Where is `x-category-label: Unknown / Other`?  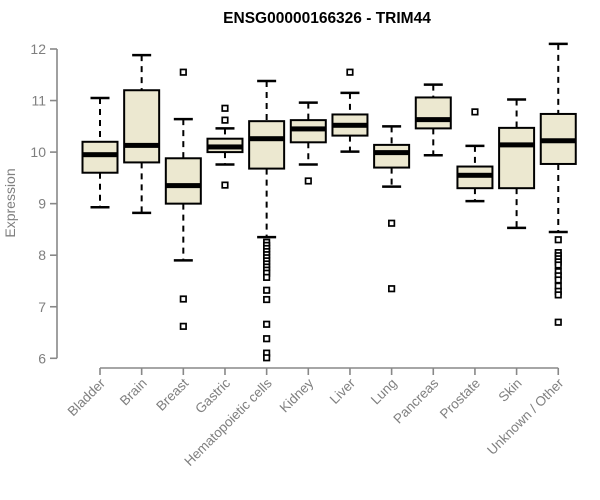 x-category-label: Unknown / Other is located at coordinates (525, 416).